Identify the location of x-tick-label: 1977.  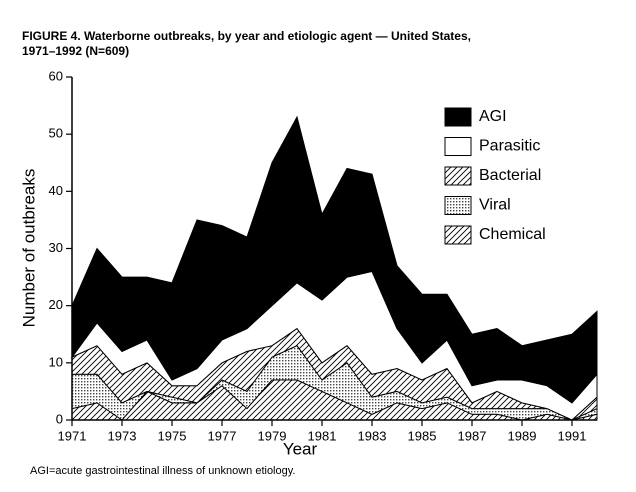
(222, 435).